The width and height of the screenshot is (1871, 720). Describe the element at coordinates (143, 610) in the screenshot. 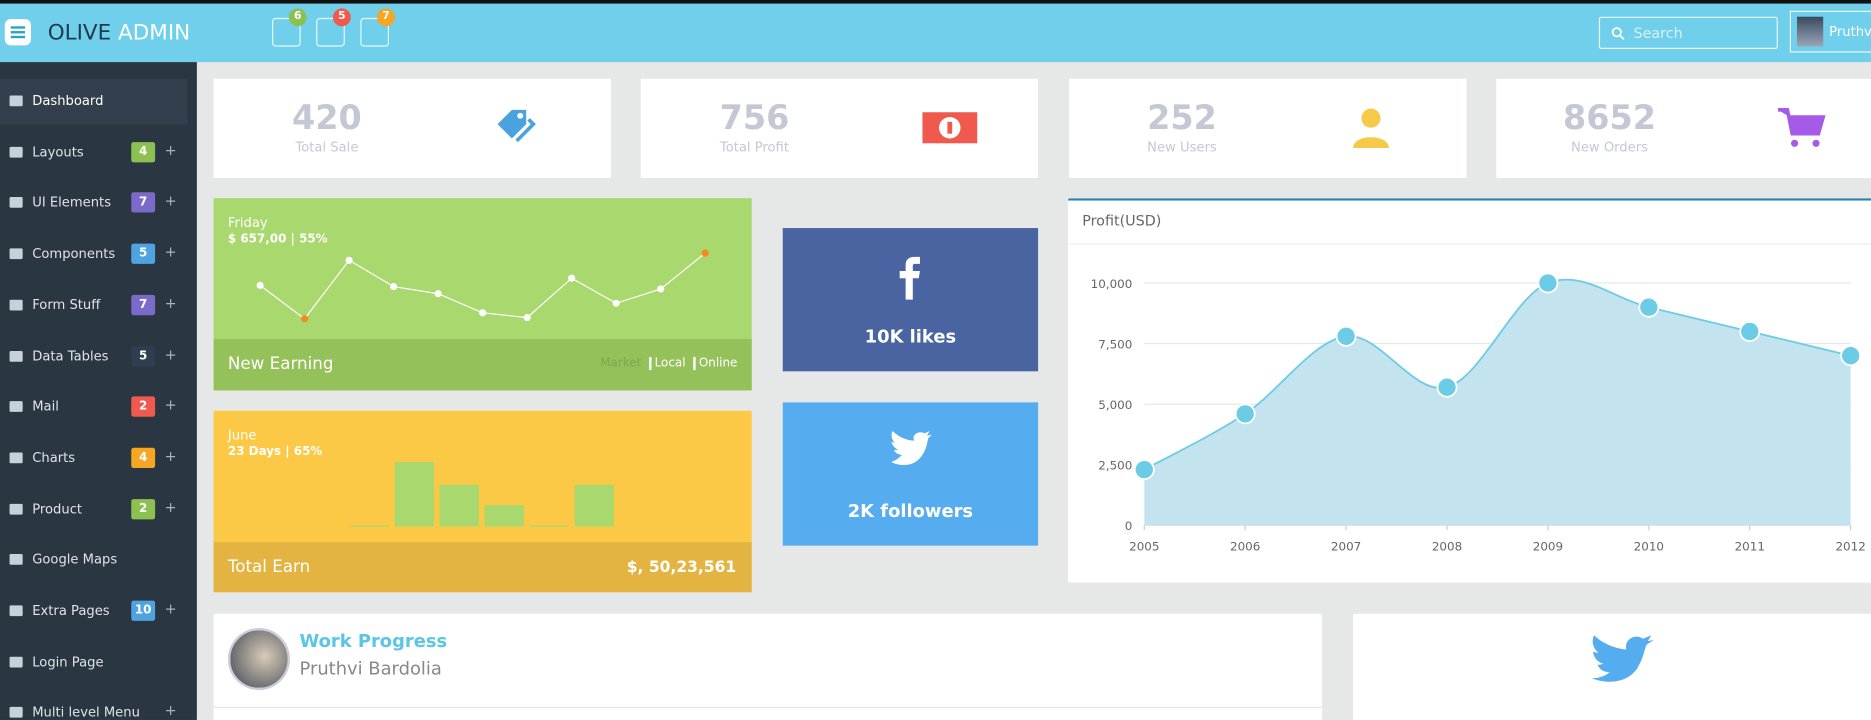

I see `menu-badge: 10` at that location.